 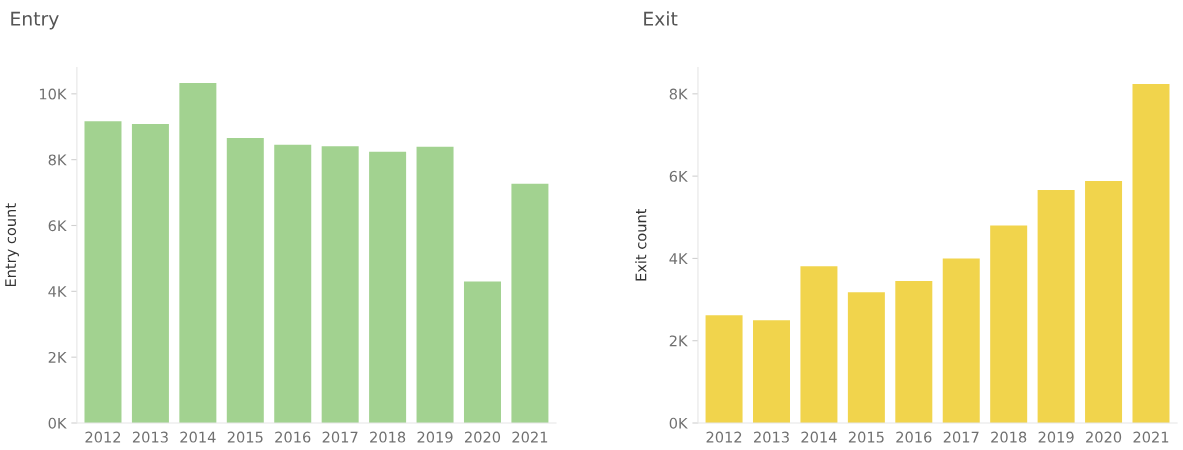 What do you see at coordinates (35, 20) in the screenshot?
I see `chart-title: Entry` at bounding box center [35, 20].